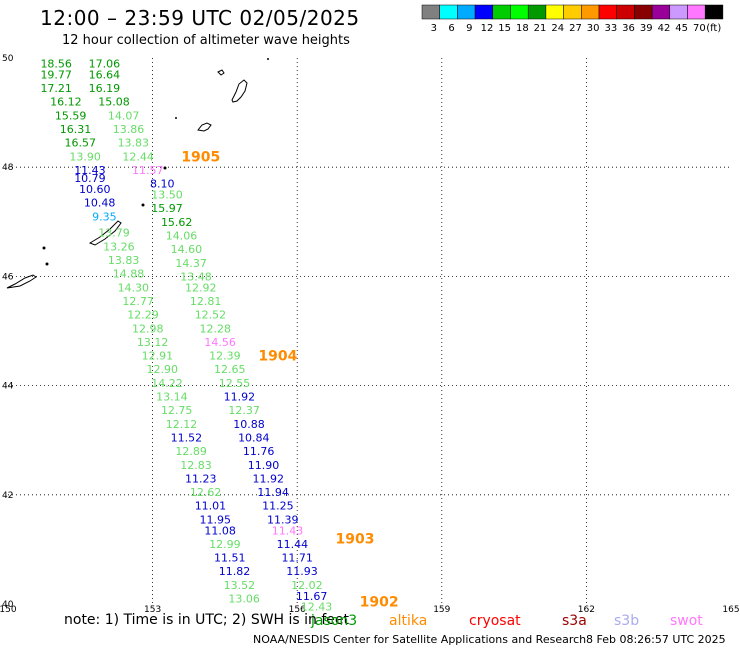  I want to click on wave-height-value: 11.93, so click(302, 571).